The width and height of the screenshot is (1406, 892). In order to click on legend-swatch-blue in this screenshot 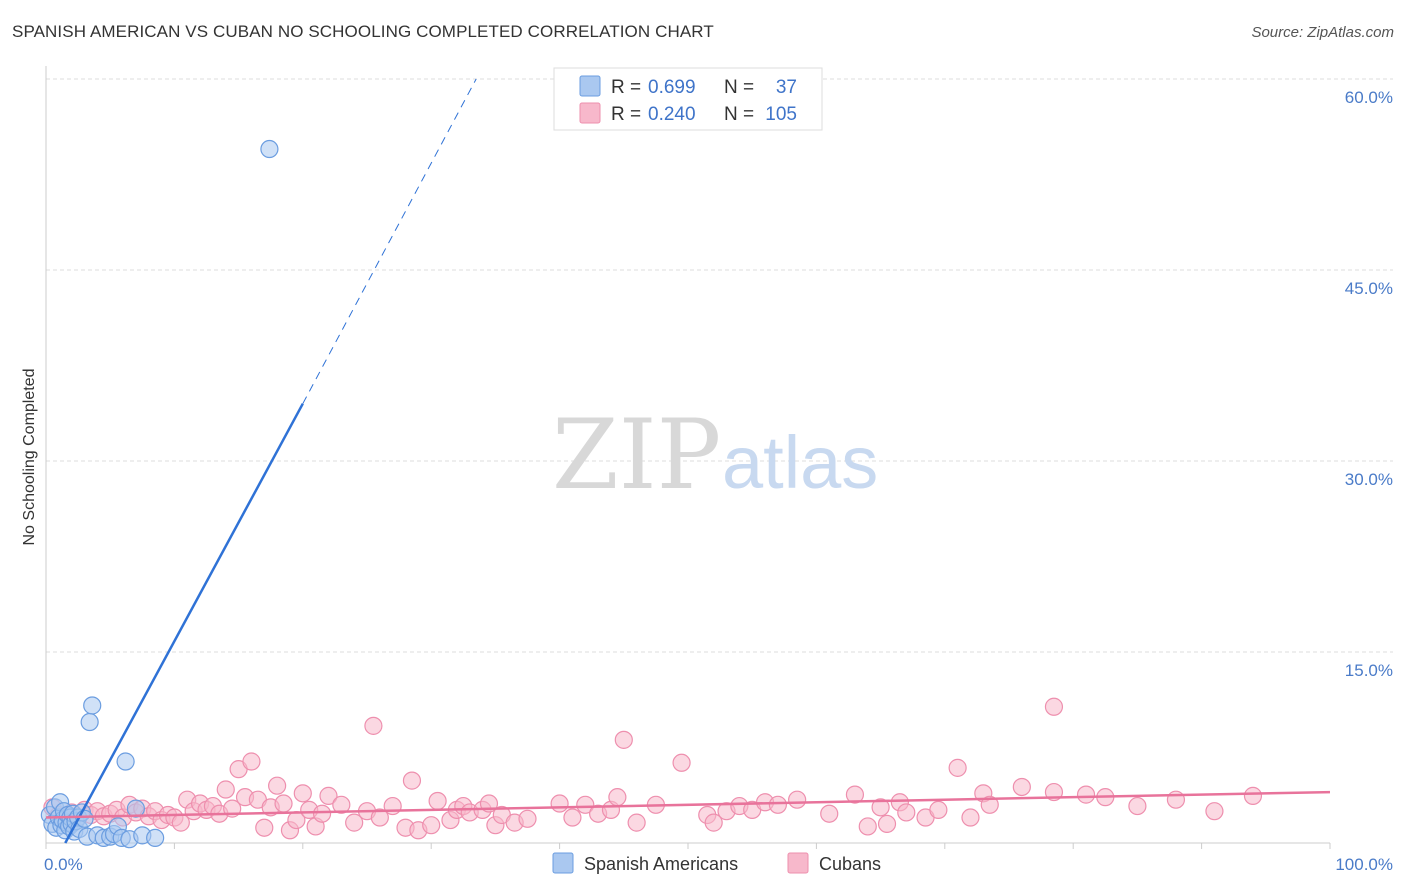, I will do `click(590, 86)`.